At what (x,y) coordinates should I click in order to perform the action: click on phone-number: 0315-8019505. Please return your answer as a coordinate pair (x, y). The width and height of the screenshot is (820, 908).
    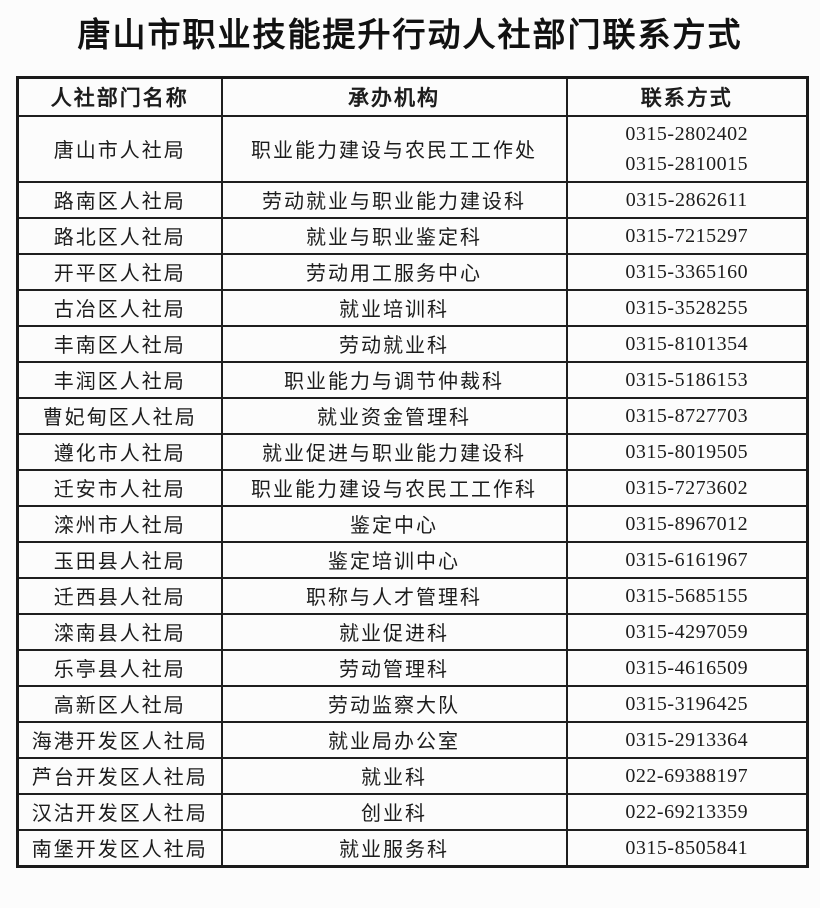
    Looking at the image, I should click on (687, 451).